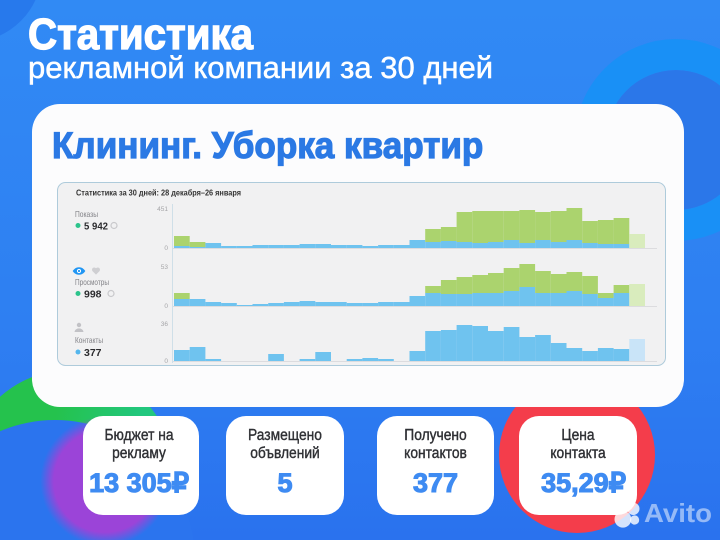  I want to click on svg-text: 53, so click(165, 267).